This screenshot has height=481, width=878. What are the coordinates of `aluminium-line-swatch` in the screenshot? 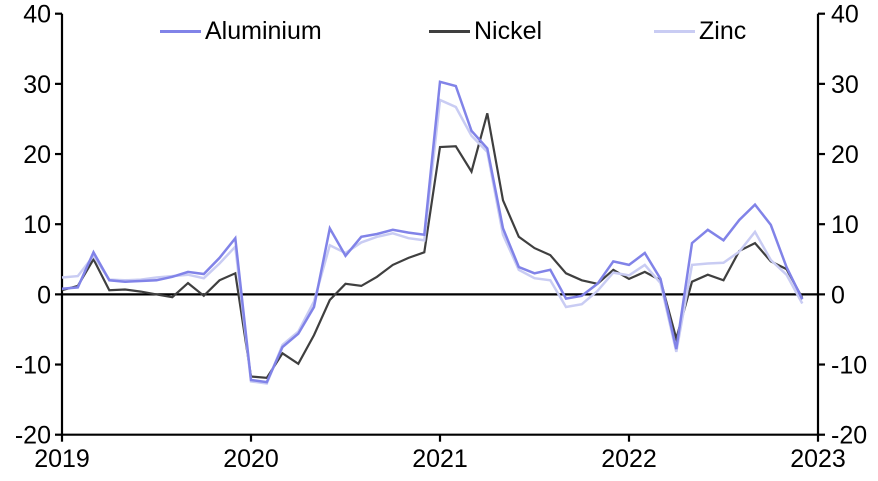 It's located at (180, 31).